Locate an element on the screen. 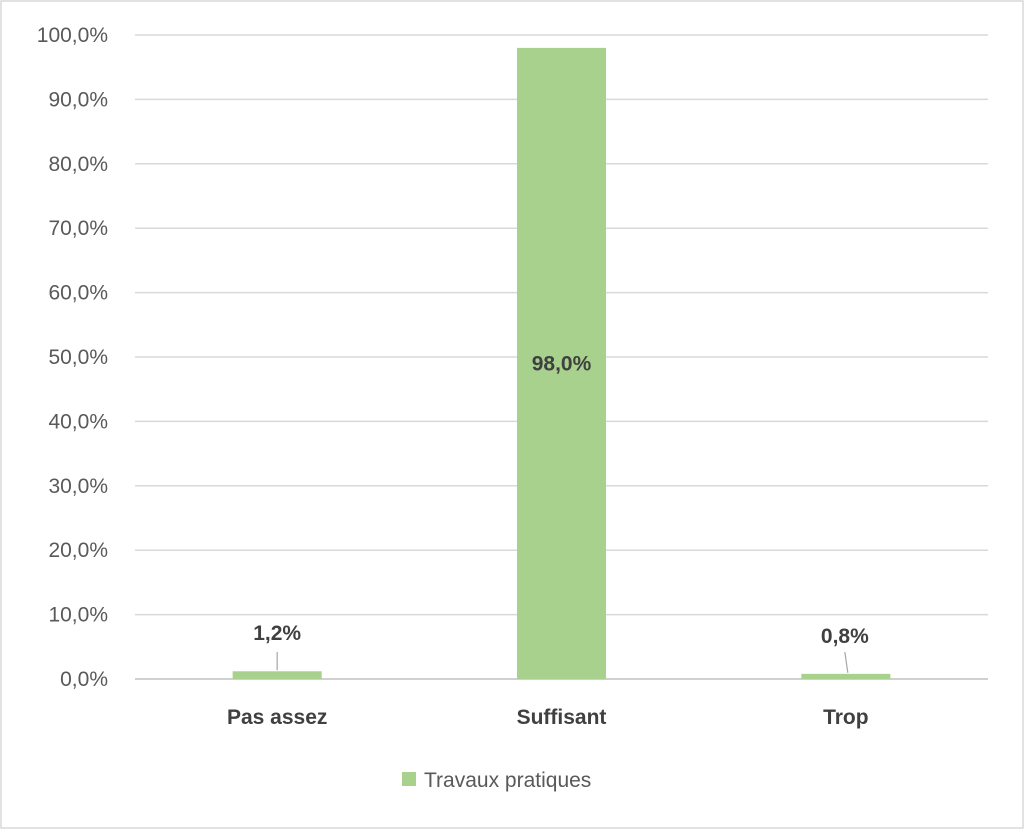 The width and height of the screenshot is (1024, 829). y-tick-label: 60,0% is located at coordinates (78, 293).